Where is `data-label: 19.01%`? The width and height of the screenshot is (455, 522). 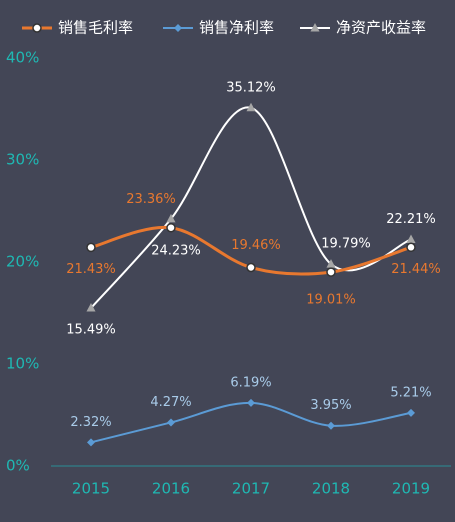 data-label: 19.01% is located at coordinates (331, 300).